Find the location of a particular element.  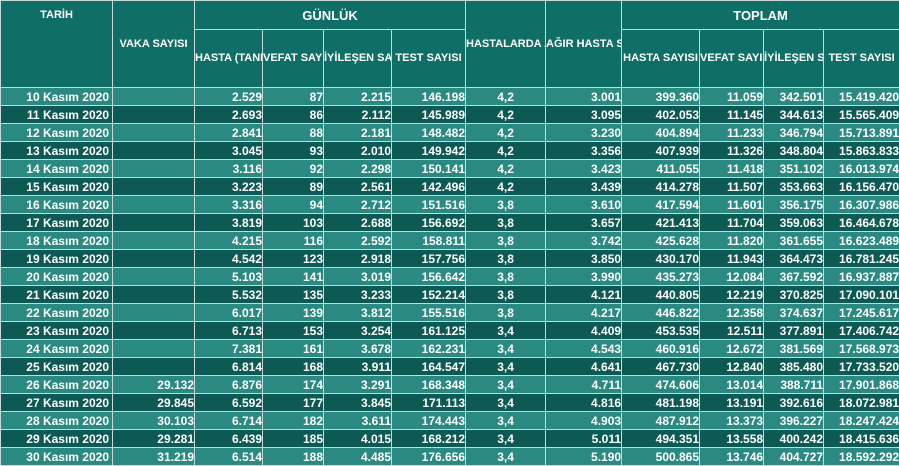

cell-total-patients: 494.351 is located at coordinates (661, 439).